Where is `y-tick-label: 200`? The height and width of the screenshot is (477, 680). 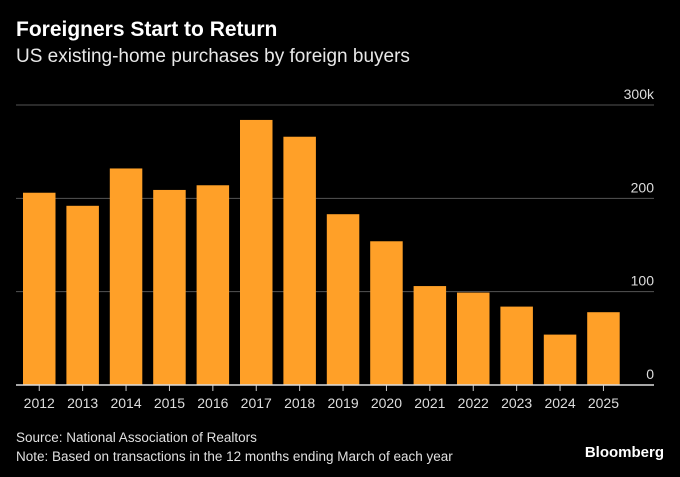
y-tick-label: 200 is located at coordinates (643, 187).